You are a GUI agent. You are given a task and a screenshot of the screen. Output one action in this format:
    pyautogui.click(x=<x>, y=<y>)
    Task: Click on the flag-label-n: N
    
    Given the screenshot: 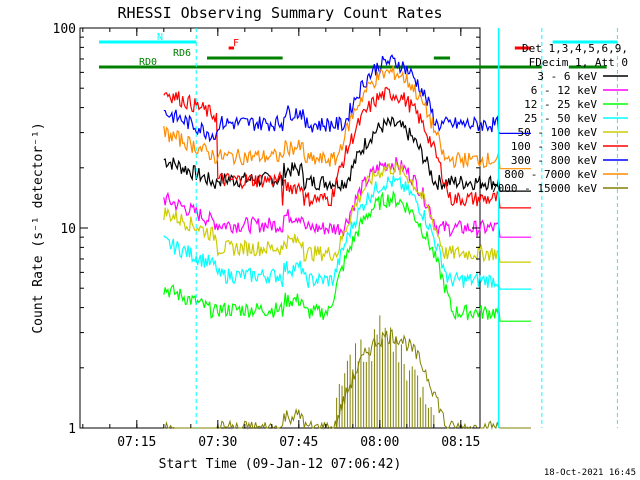 What is the action you would take?
    pyautogui.click(x=160, y=37)
    